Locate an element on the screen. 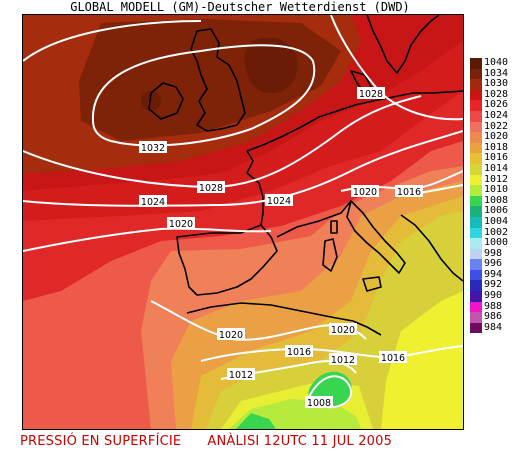 This screenshot has width=520, height=464. svg-text: 1008 is located at coordinates (319, 403).